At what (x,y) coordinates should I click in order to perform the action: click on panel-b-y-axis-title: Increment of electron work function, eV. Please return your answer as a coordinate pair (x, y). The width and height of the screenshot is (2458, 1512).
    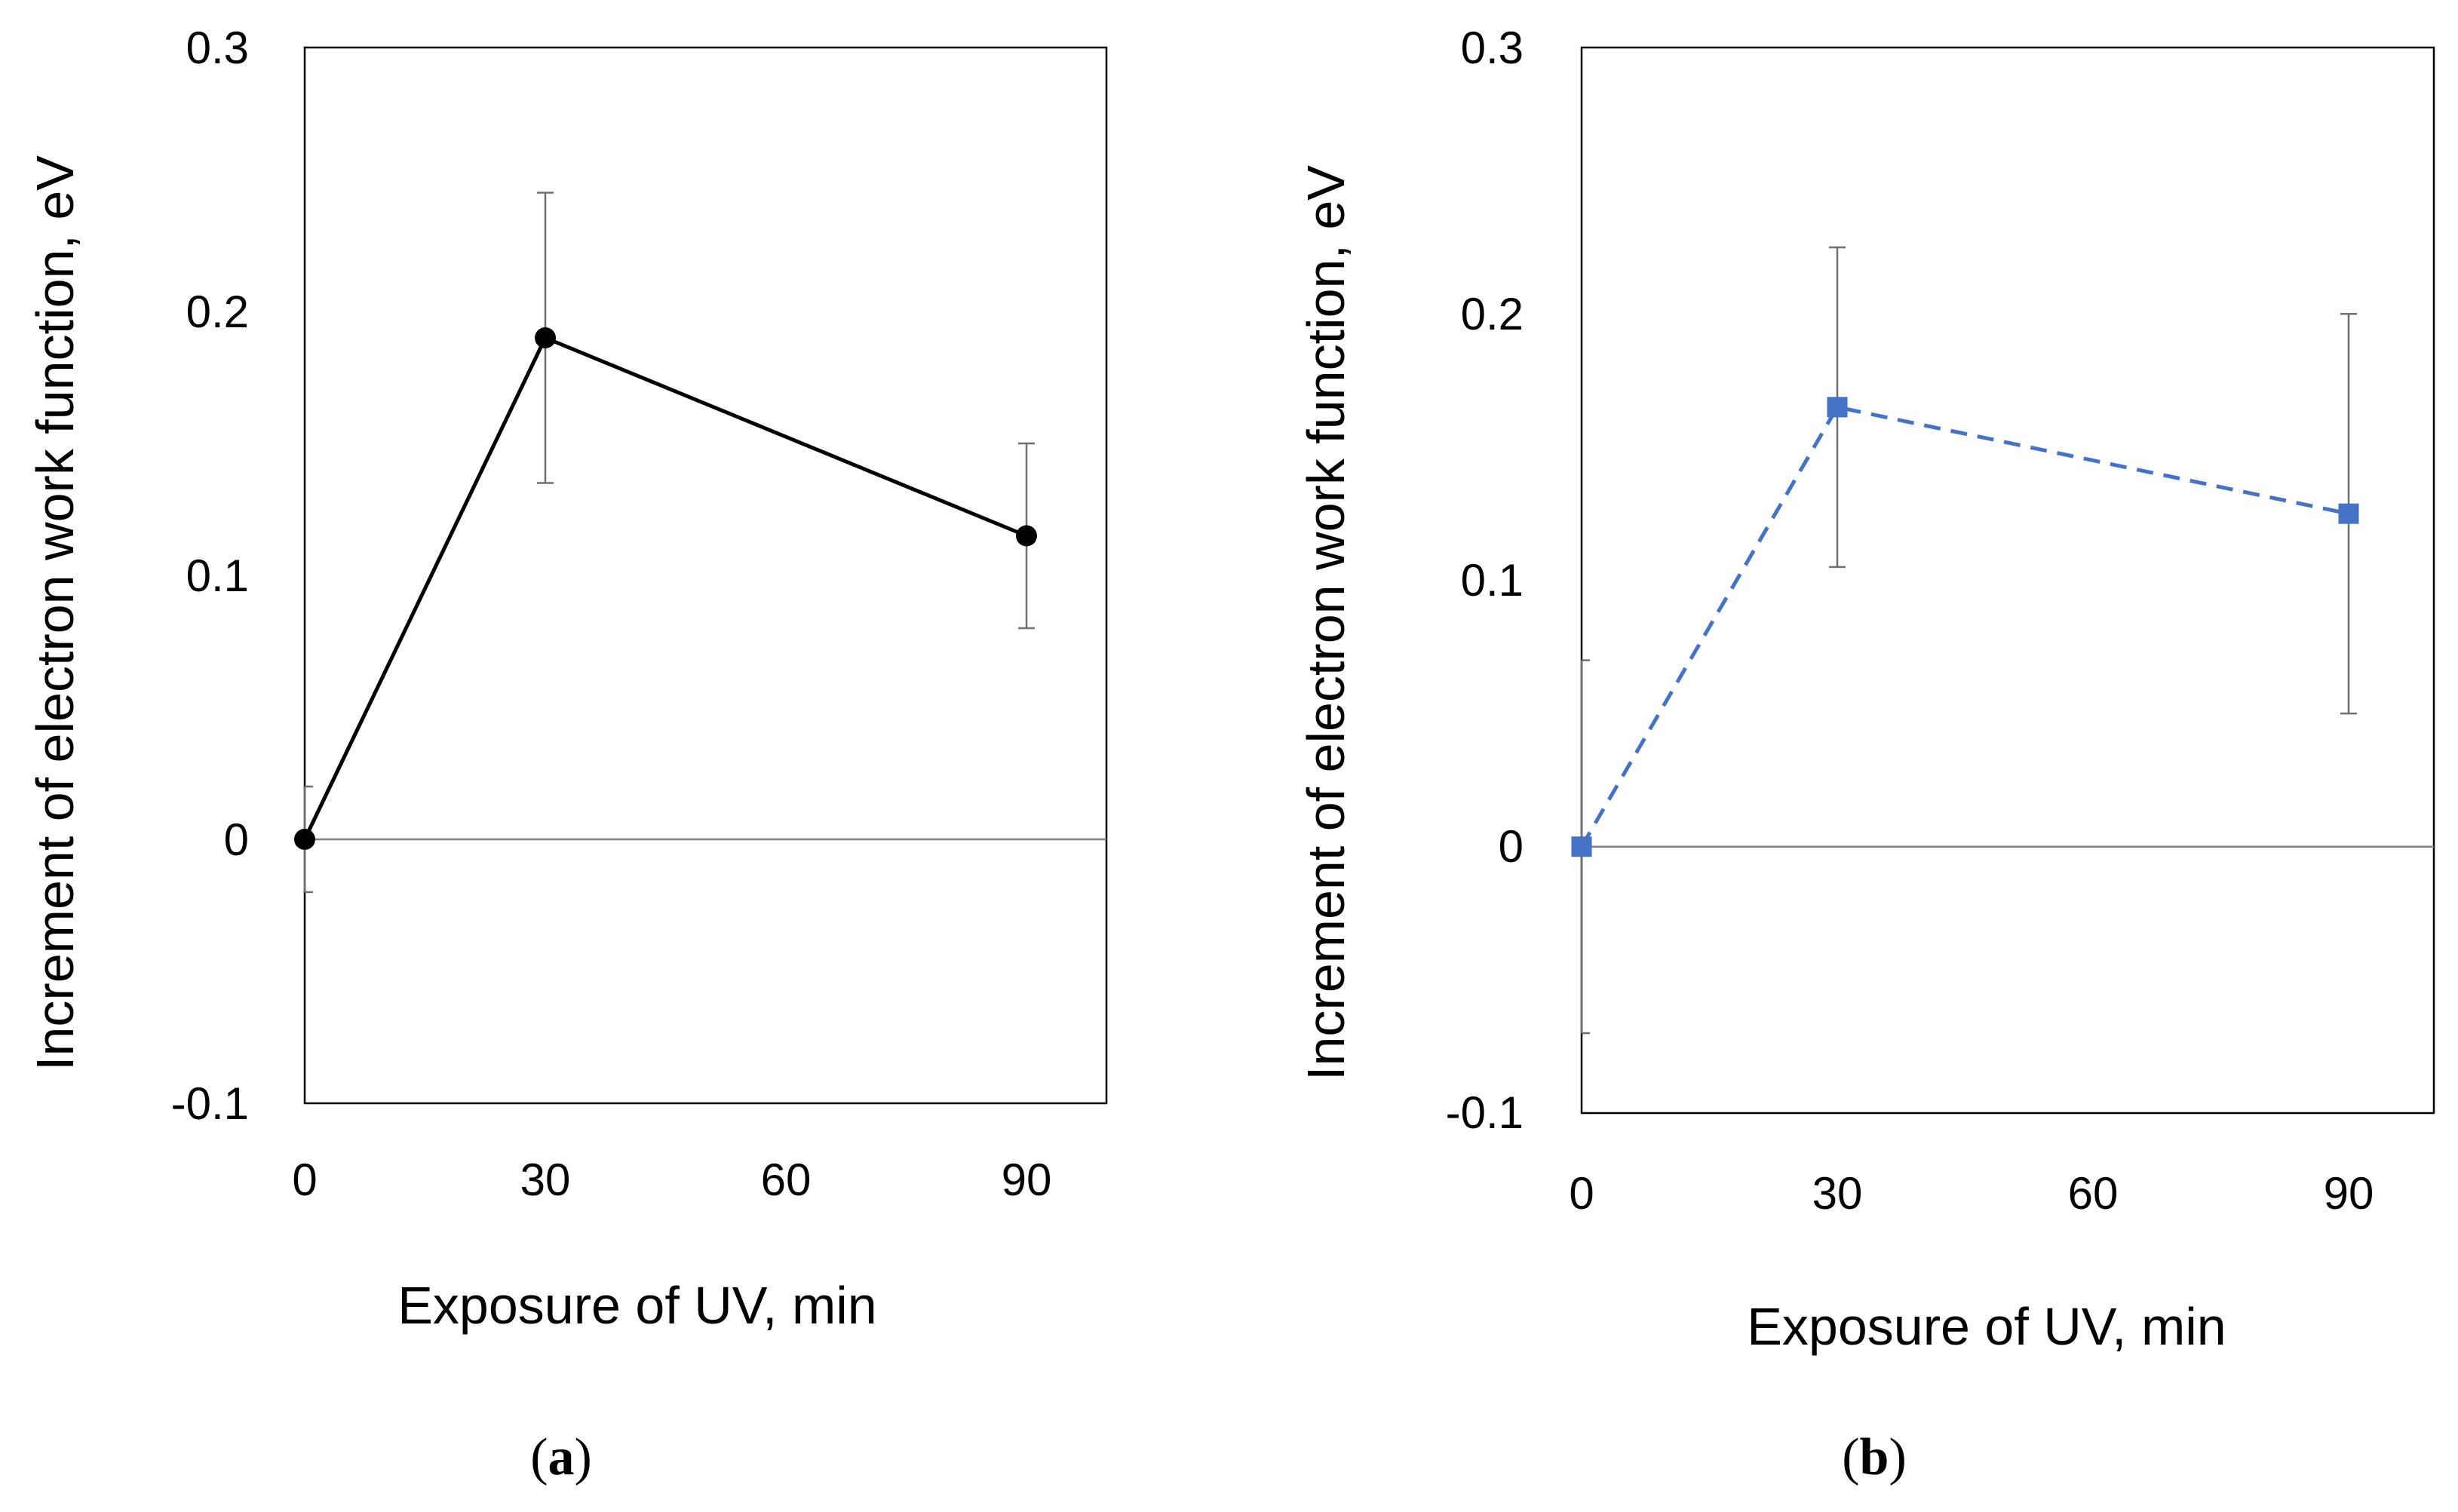
    Looking at the image, I should click on (1326, 623).